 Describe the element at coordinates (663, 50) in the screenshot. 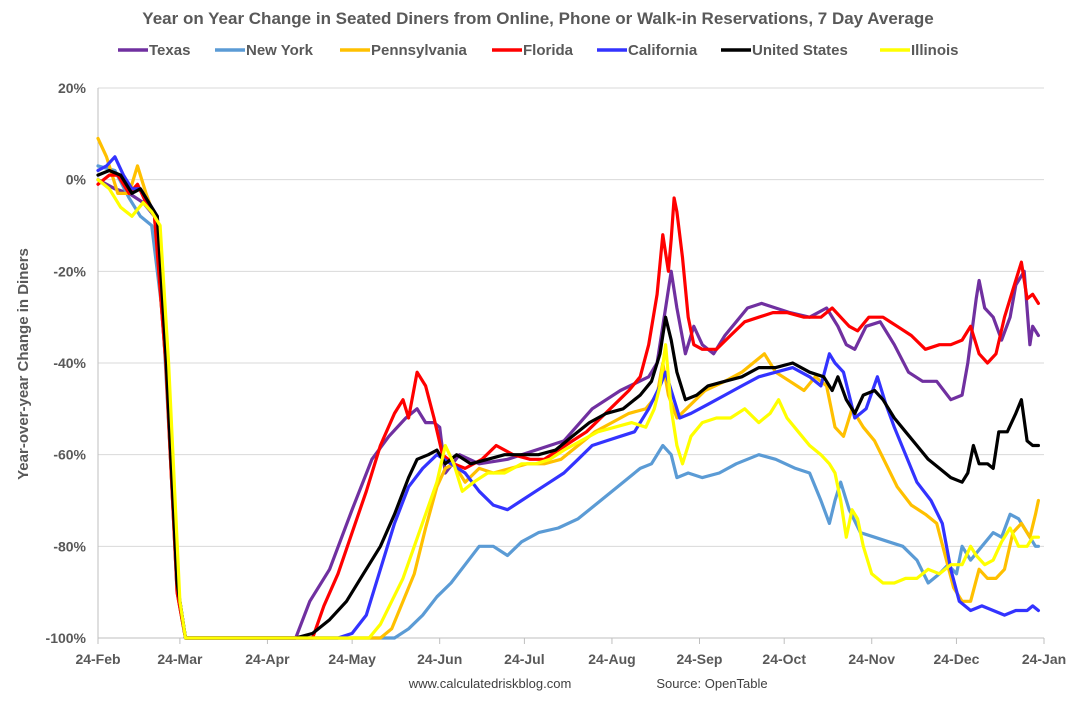

I see `legend-label: California` at that location.